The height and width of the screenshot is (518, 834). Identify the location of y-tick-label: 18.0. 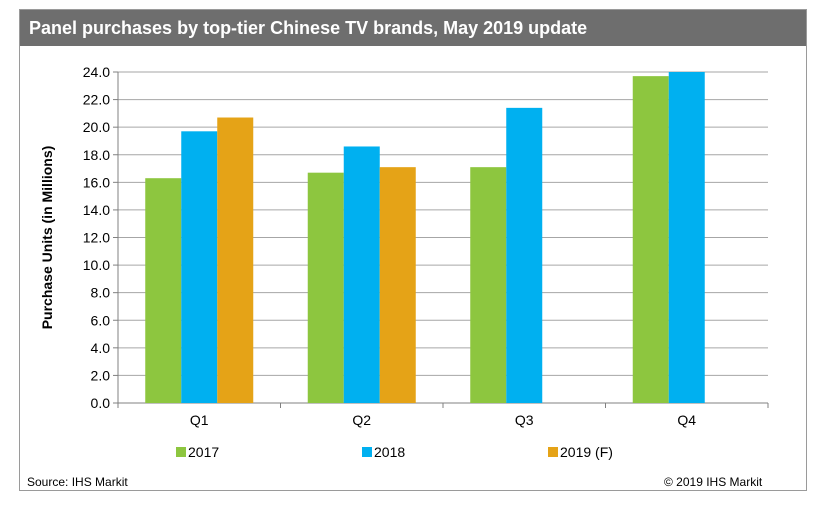
(96, 155).